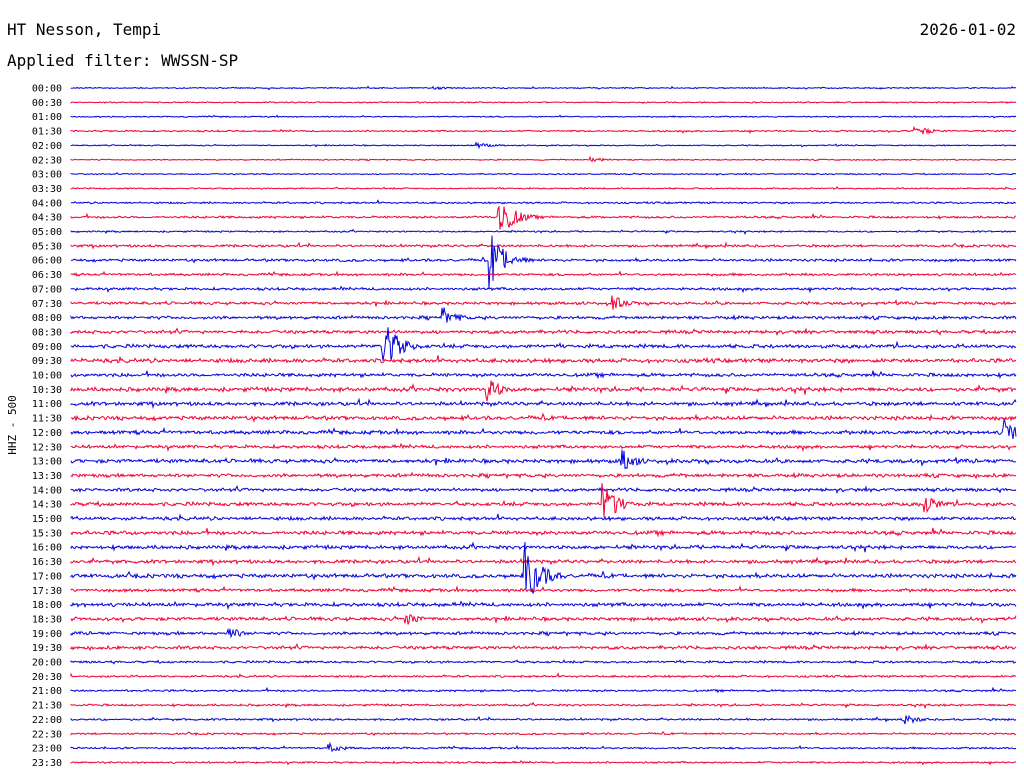  What do you see at coordinates (47, 691) in the screenshot?
I see `row-time-label: 21:00` at bounding box center [47, 691].